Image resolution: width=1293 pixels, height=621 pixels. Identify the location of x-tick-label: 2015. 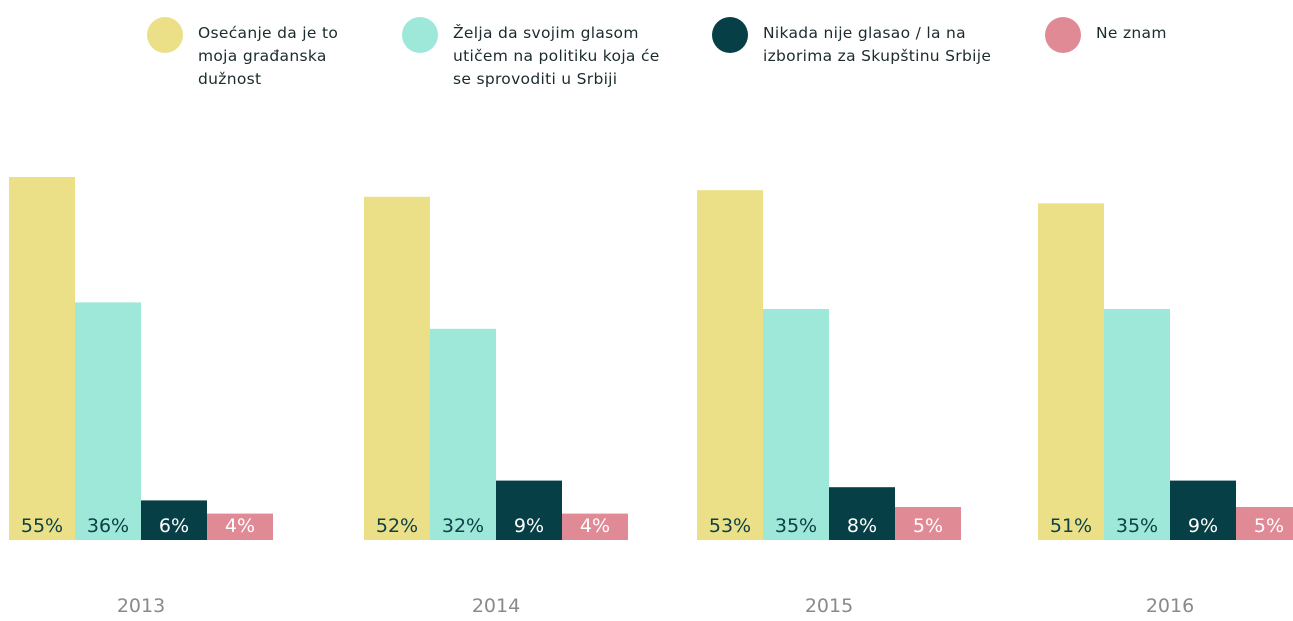
(829, 606).